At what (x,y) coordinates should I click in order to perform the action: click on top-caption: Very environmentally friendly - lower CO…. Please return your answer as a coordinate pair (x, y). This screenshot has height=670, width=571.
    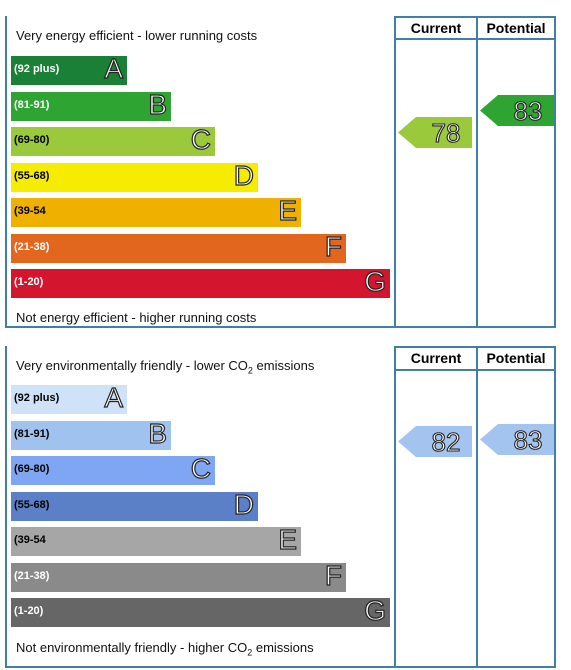
    Looking at the image, I should click on (165, 367).